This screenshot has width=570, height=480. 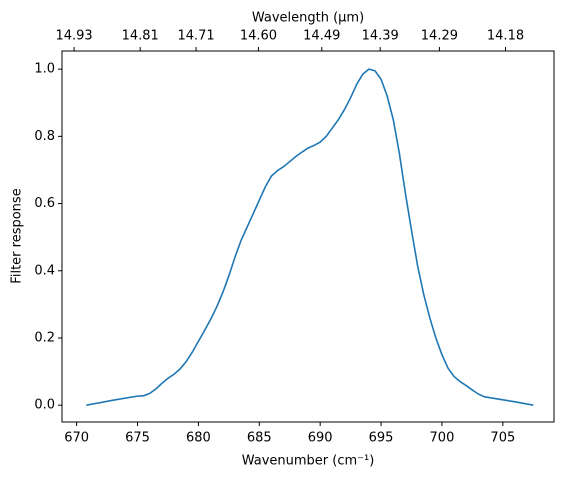 What do you see at coordinates (198, 438) in the screenshot?
I see `x-tick-label: 680` at bounding box center [198, 438].